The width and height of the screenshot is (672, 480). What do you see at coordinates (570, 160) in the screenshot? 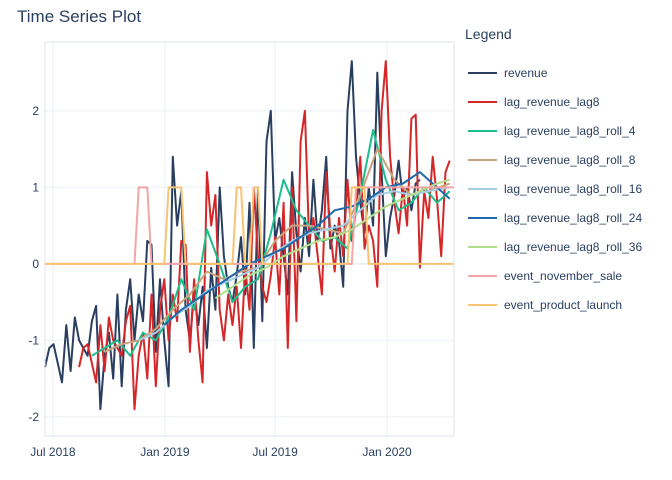
I see `legend-label: lag_revenue_lag8_roll_8` at bounding box center [570, 160].